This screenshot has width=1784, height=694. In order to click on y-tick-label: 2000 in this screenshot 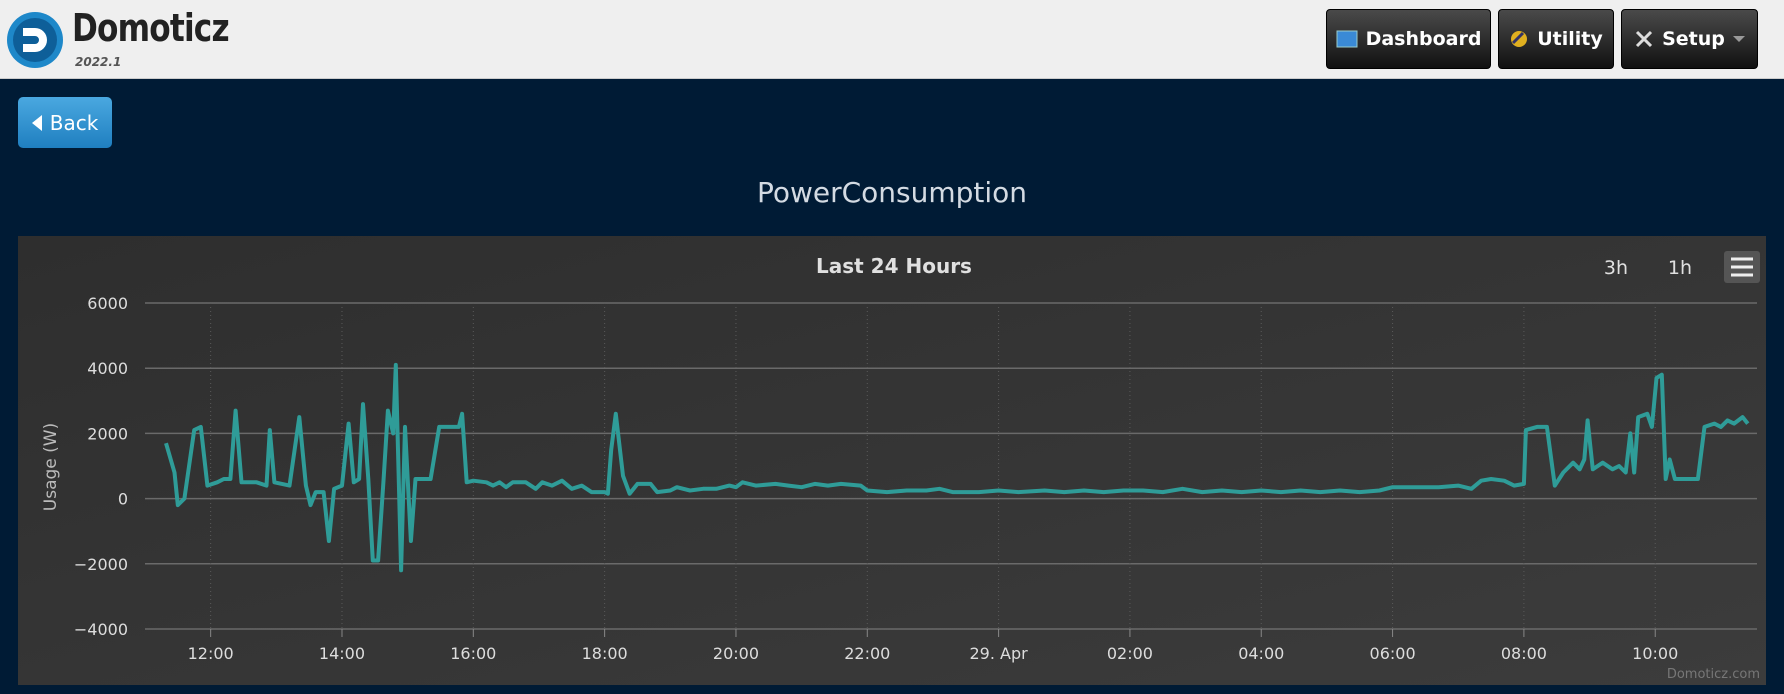, I will do `click(107, 433)`.